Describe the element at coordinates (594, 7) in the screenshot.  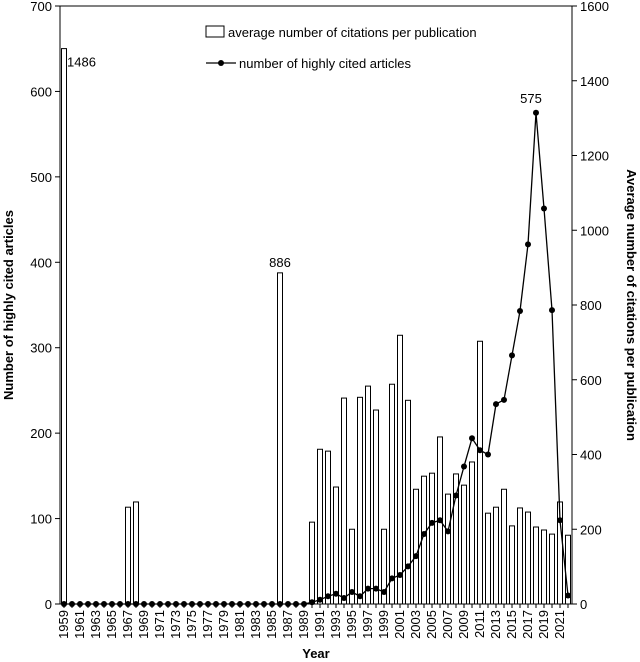
I see `y2-tick-label: 1600` at that location.